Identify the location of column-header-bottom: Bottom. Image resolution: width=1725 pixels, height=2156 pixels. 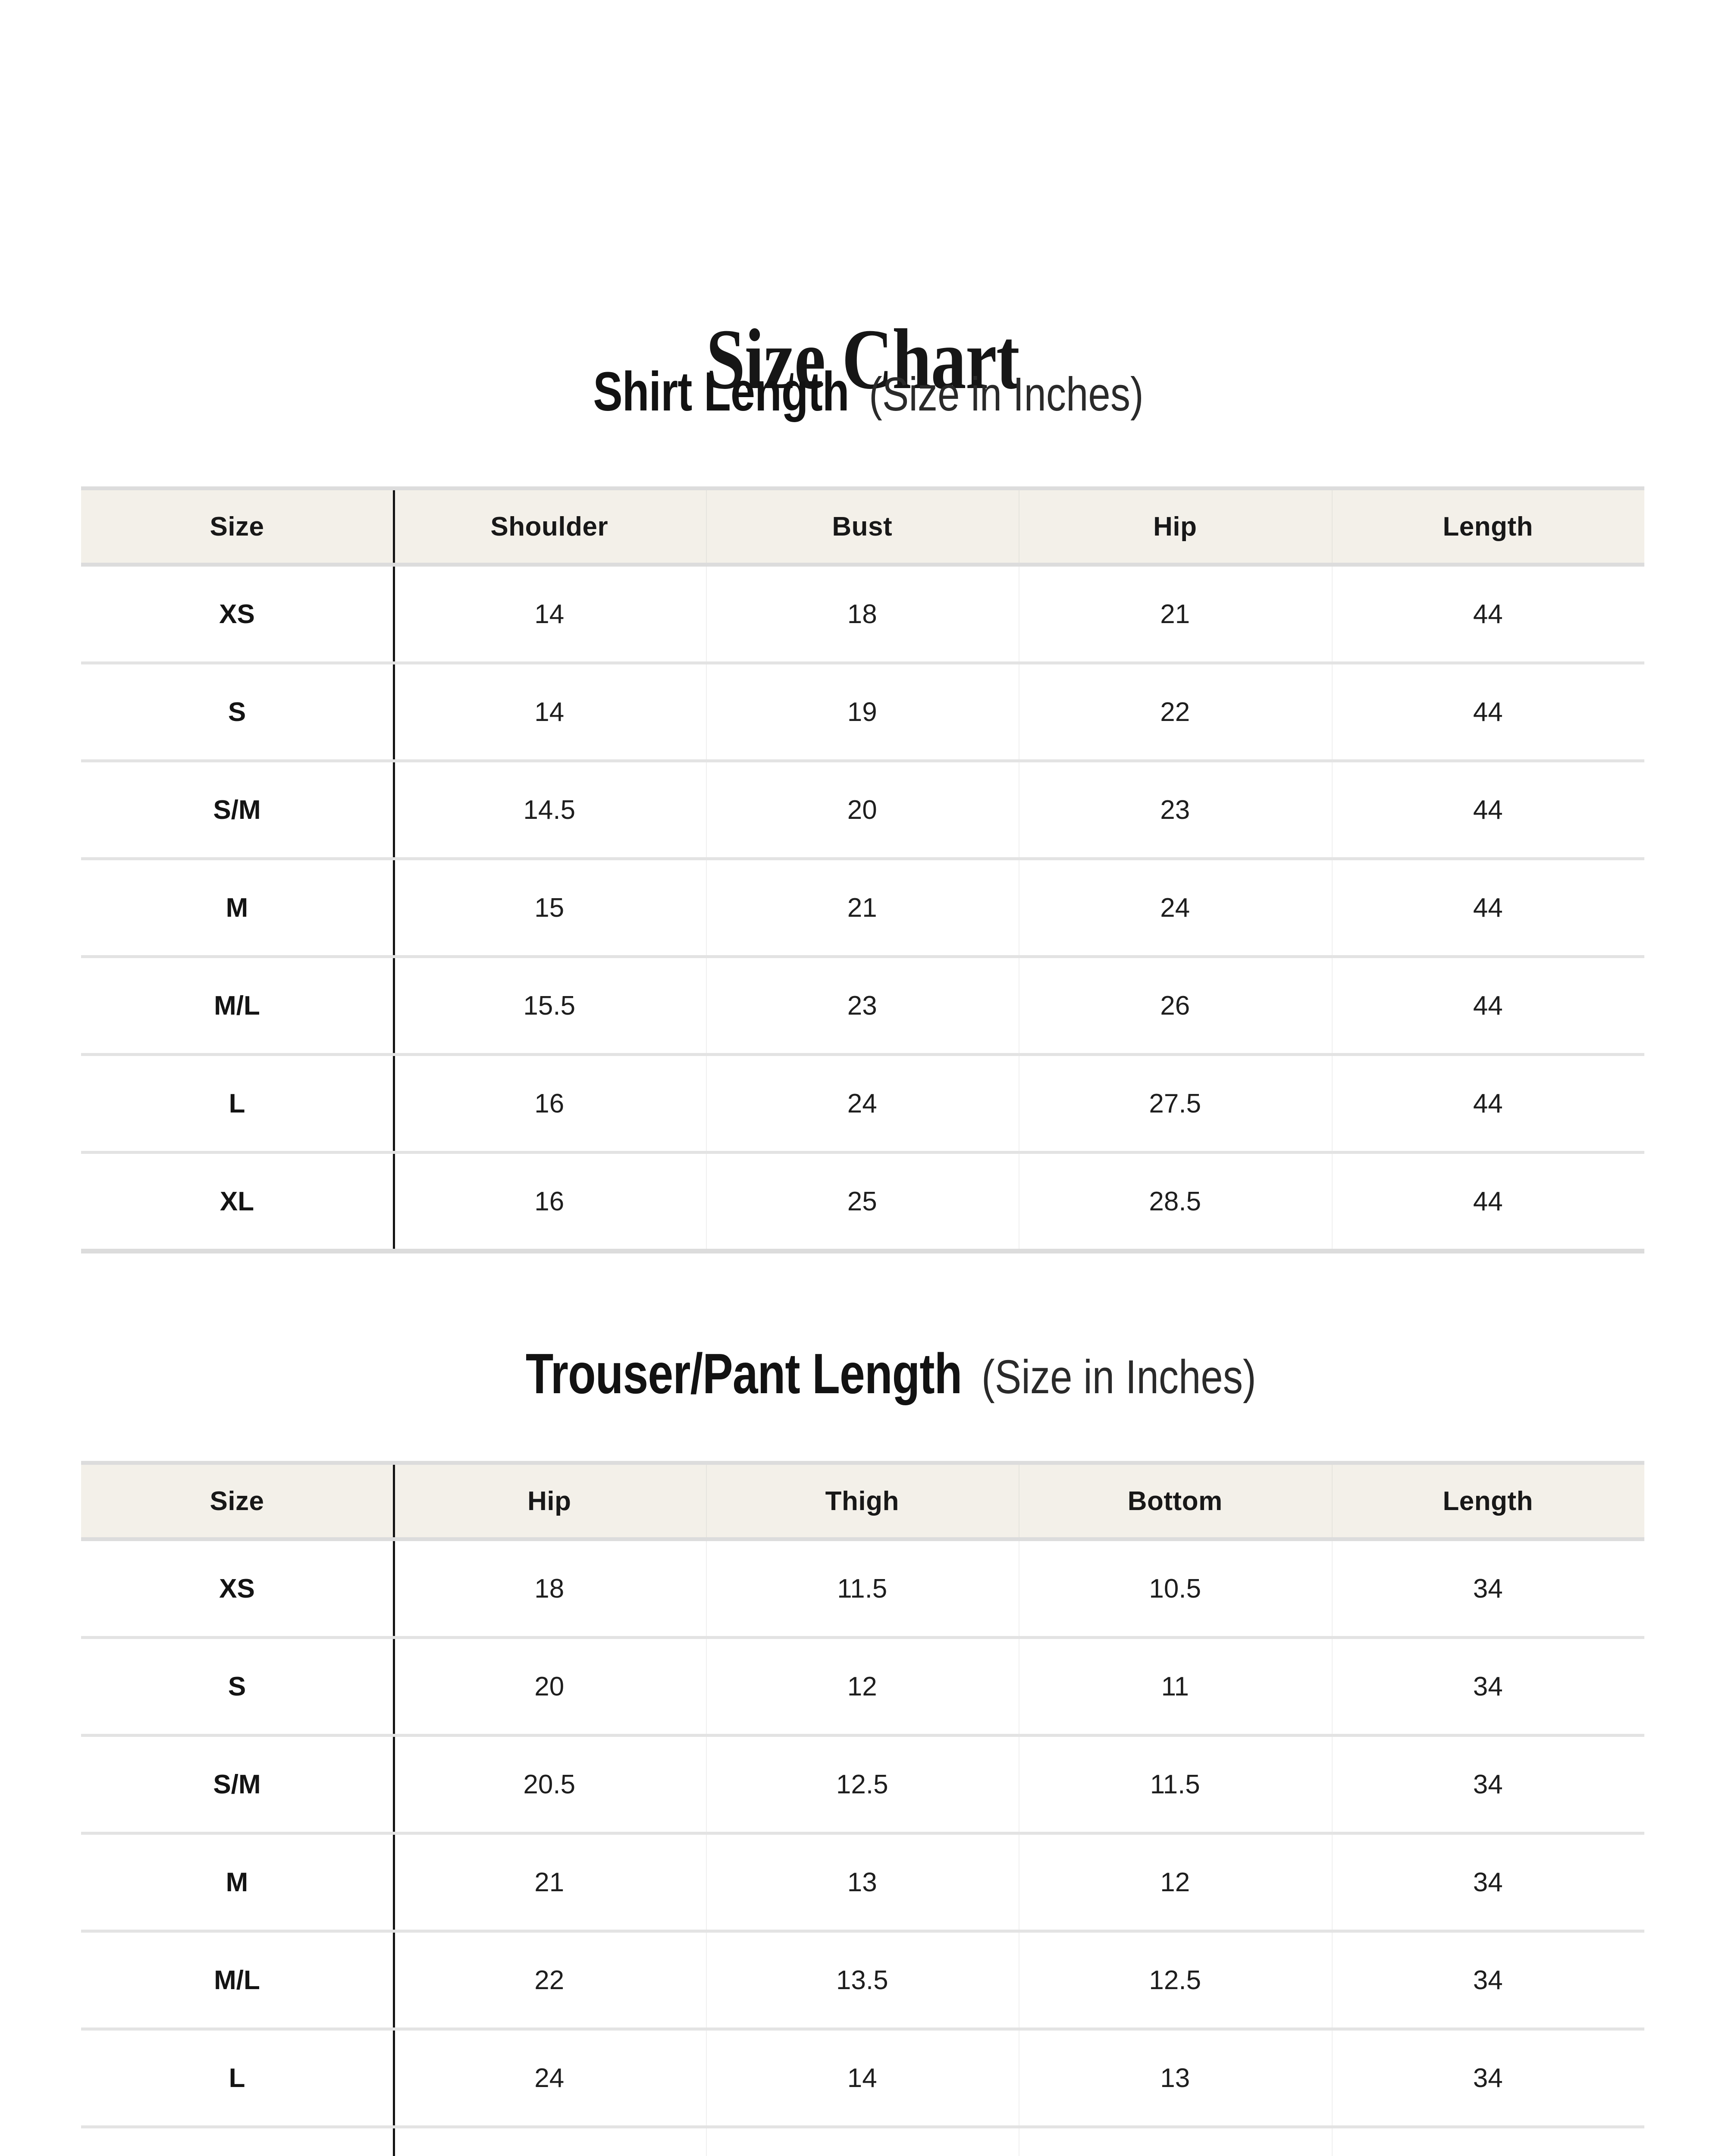
(1176, 1501).